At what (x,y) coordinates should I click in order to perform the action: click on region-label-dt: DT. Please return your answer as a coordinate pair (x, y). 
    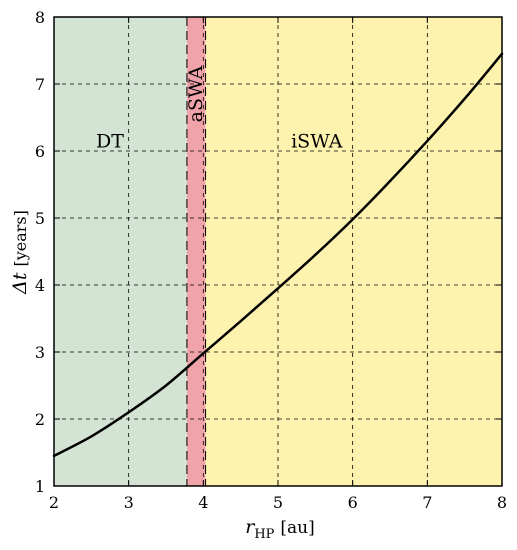
    Looking at the image, I should click on (110, 142).